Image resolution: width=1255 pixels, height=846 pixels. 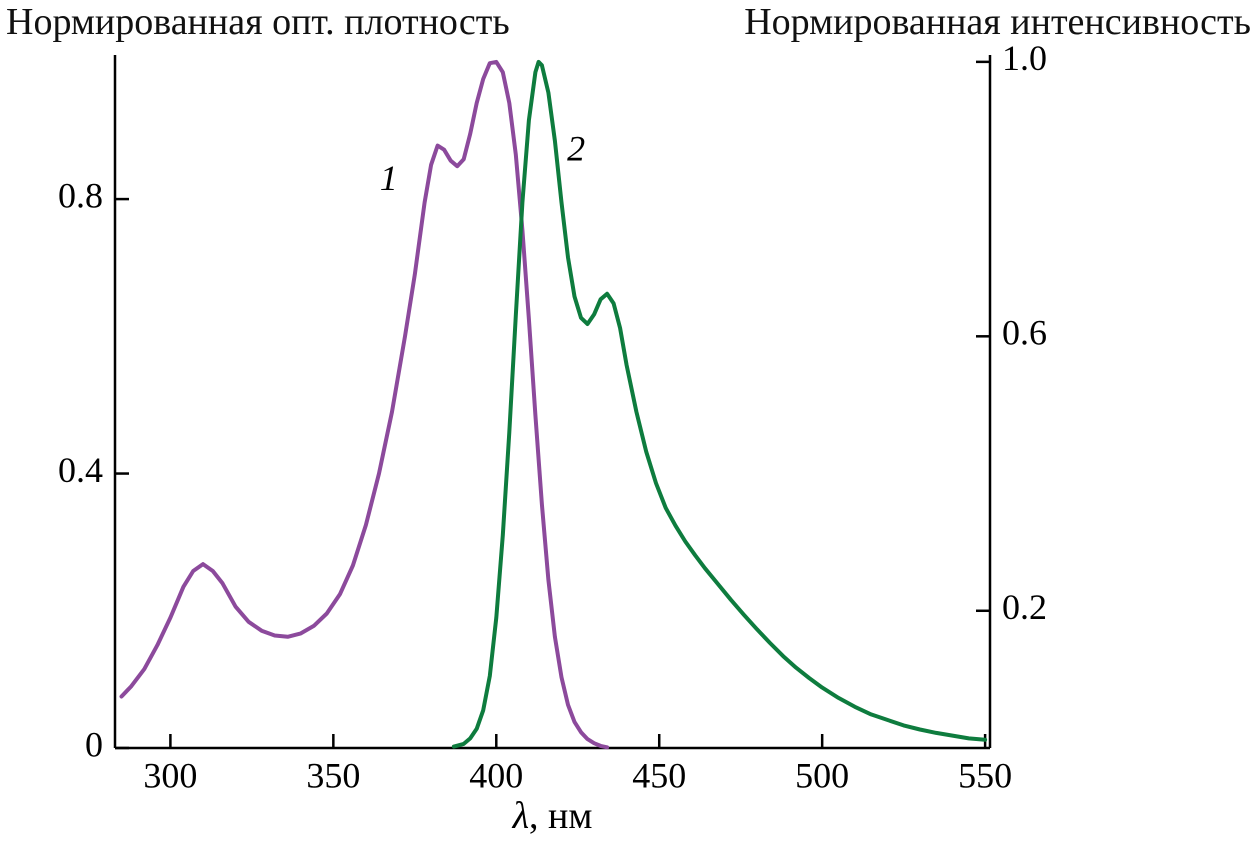 I want to click on left-tick-label: 0.8, so click(x=80, y=195).